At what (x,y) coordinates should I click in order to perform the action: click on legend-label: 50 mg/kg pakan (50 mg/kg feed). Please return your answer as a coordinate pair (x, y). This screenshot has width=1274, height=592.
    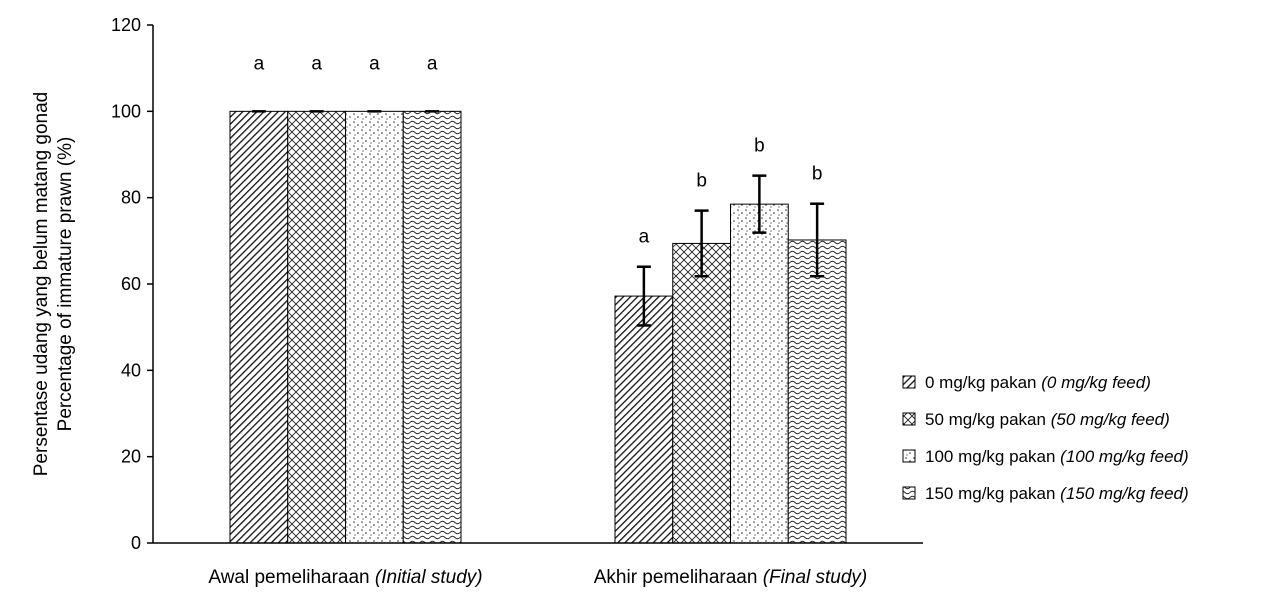
    Looking at the image, I should click on (1047, 419).